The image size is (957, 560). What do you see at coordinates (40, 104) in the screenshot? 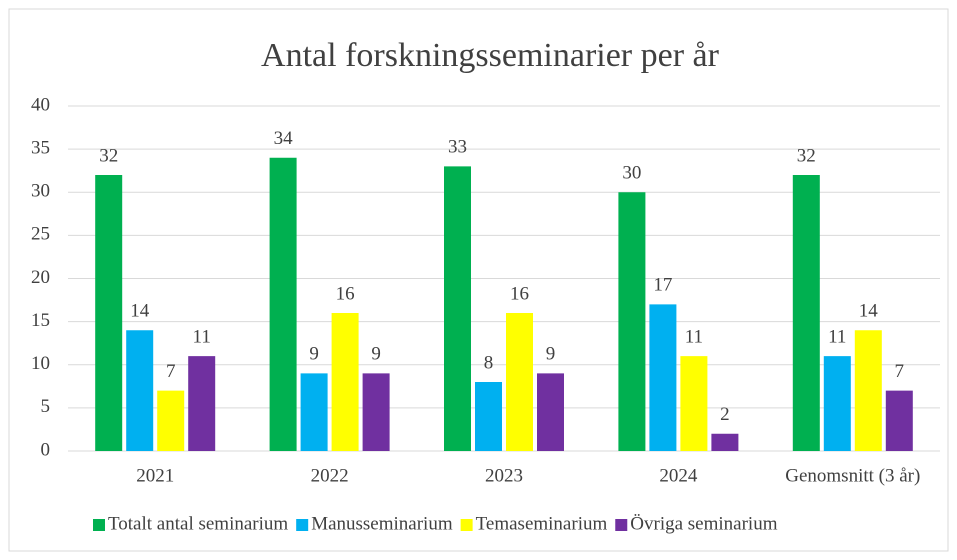
I see `y-tick-label: 40` at bounding box center [40, 104].